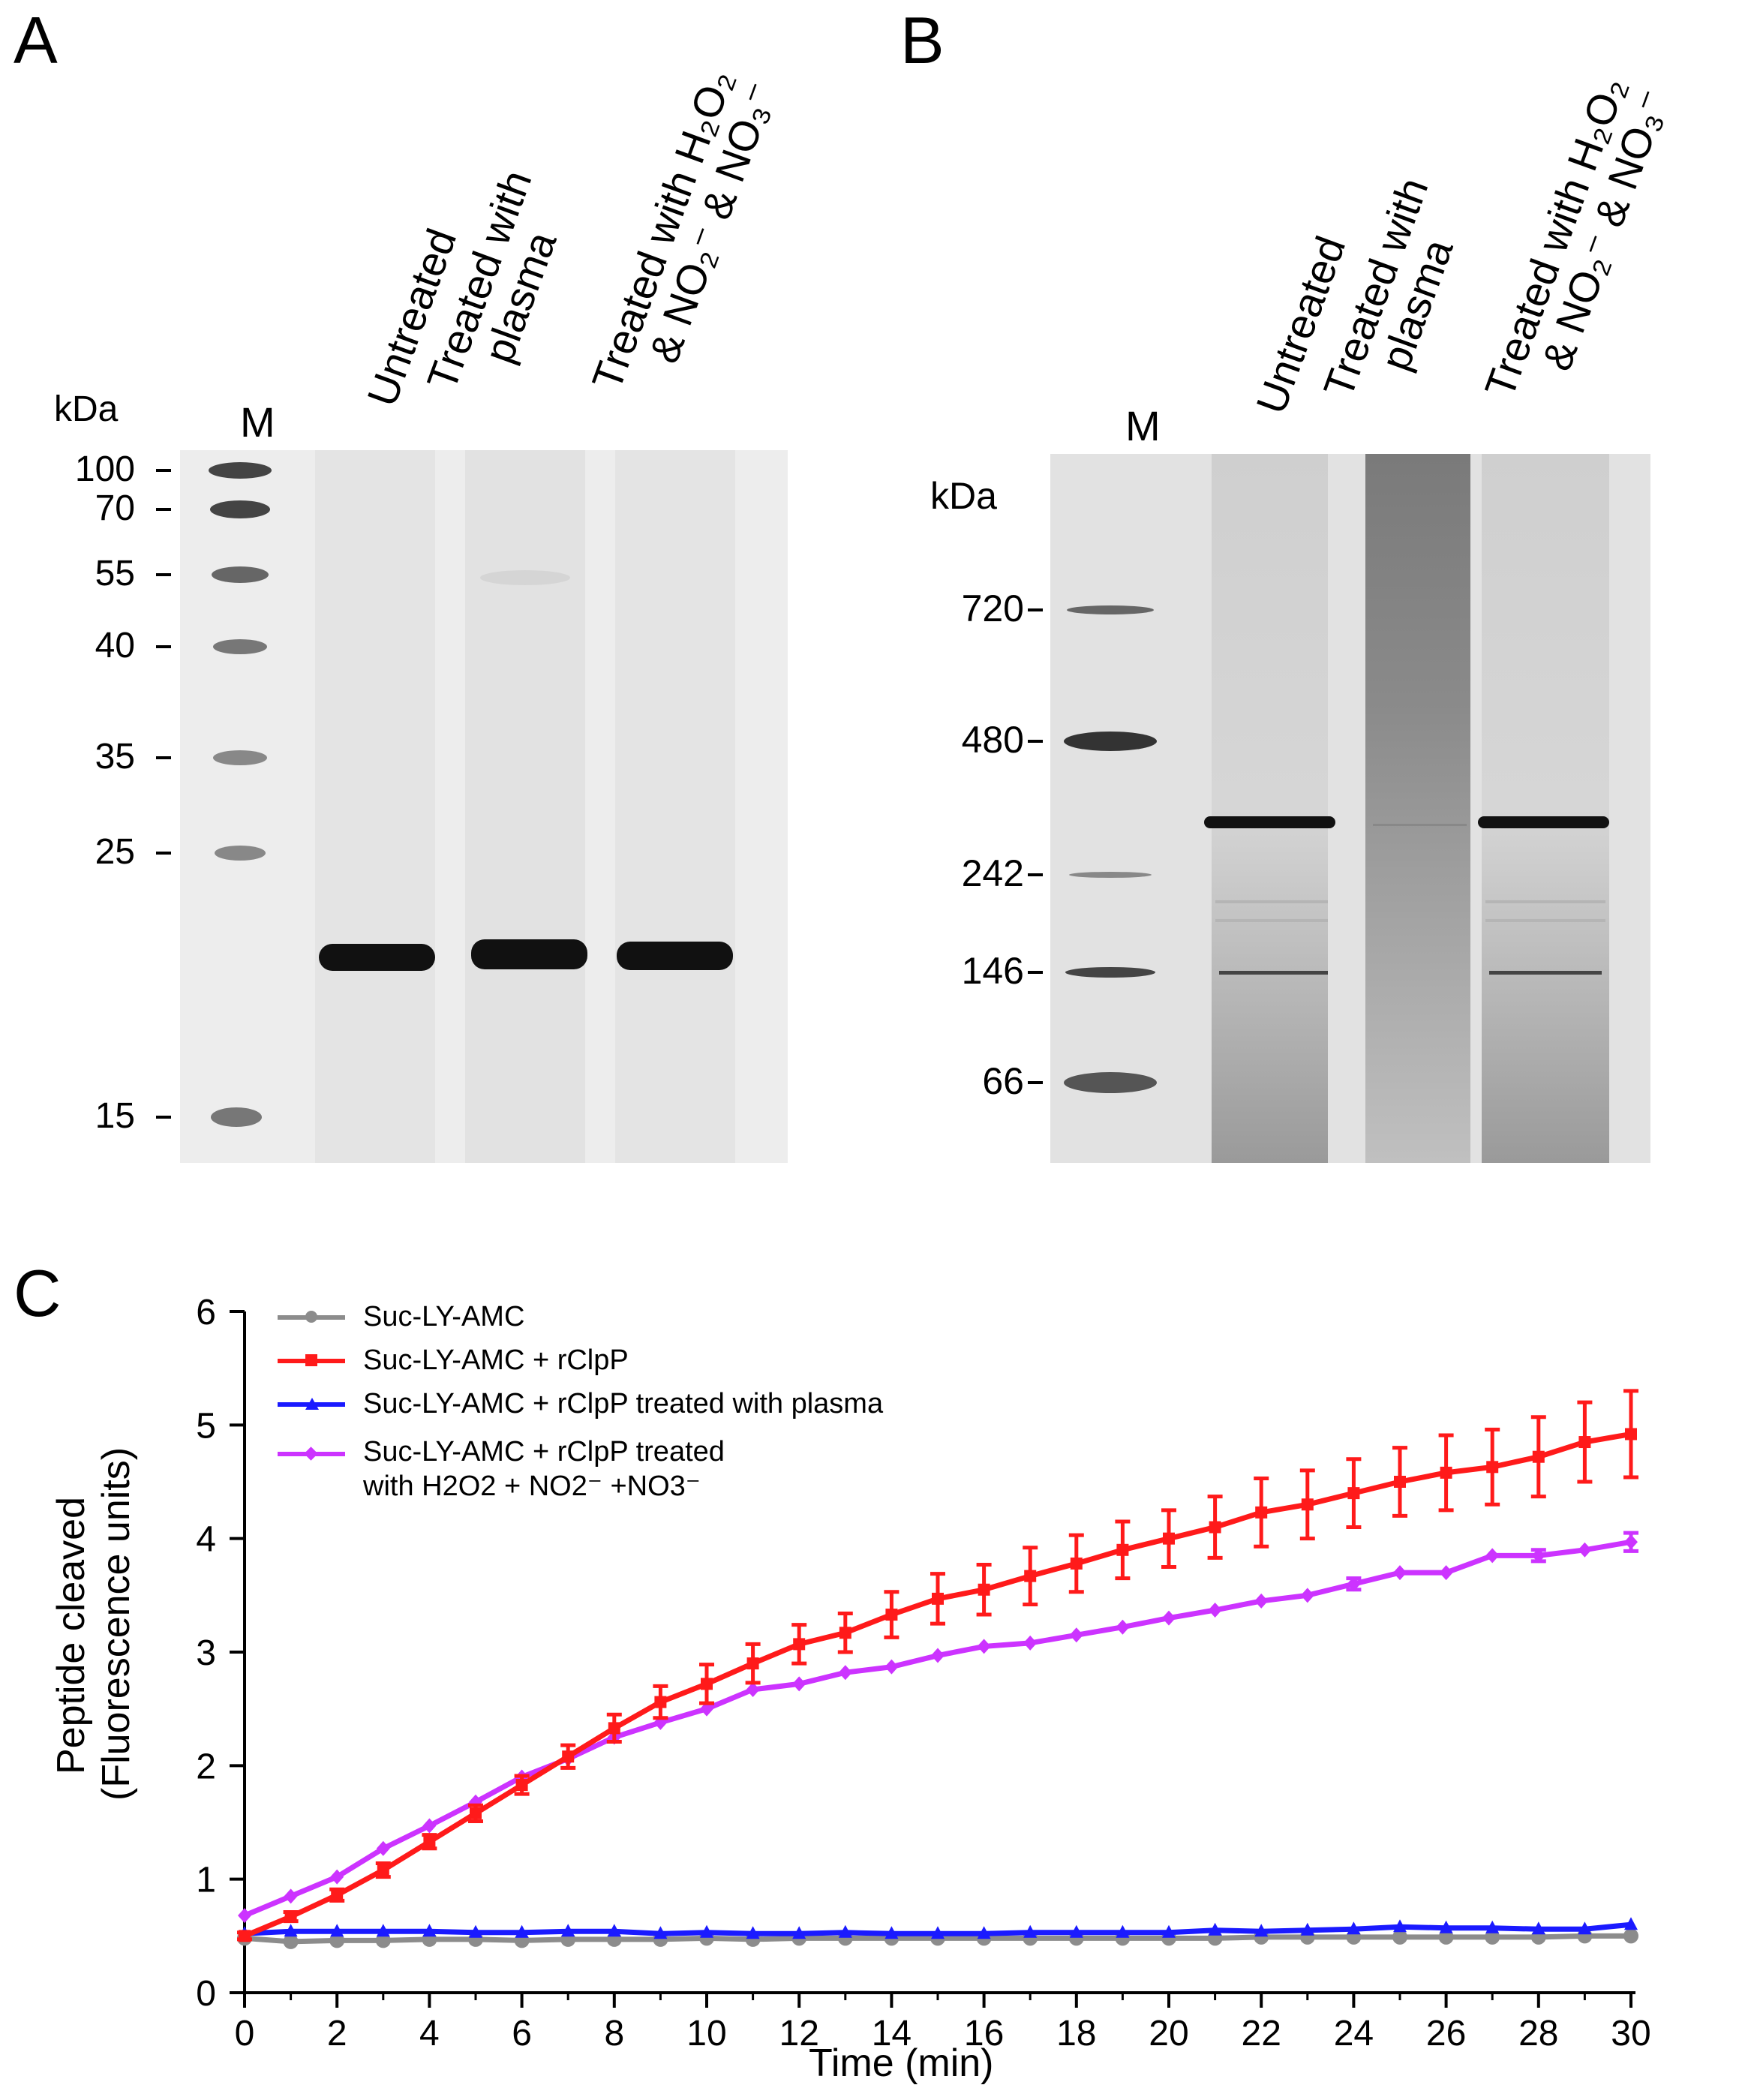 The height and width of the screenshot is (2100, 1745). Describe the element at coordinates (312, 1317) in the screenshot. I see `legend-swatch-gray` at that location.